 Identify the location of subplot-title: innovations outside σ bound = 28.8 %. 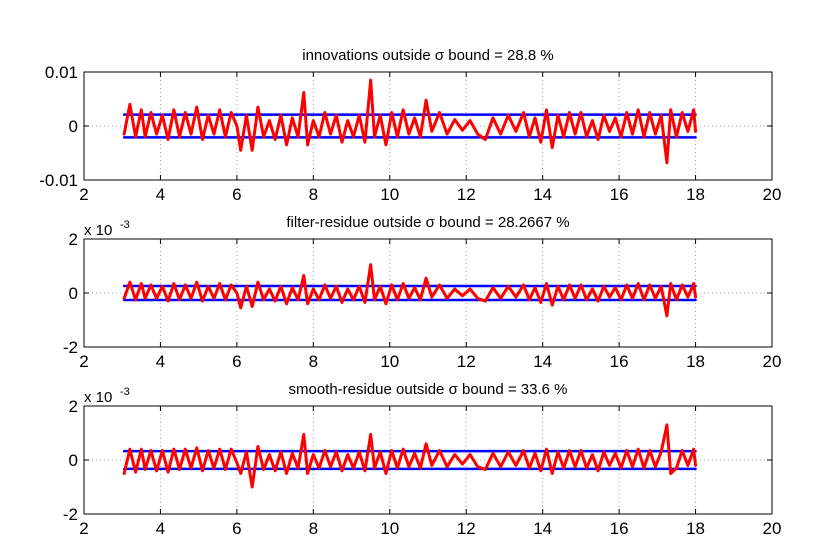
(428, 55).